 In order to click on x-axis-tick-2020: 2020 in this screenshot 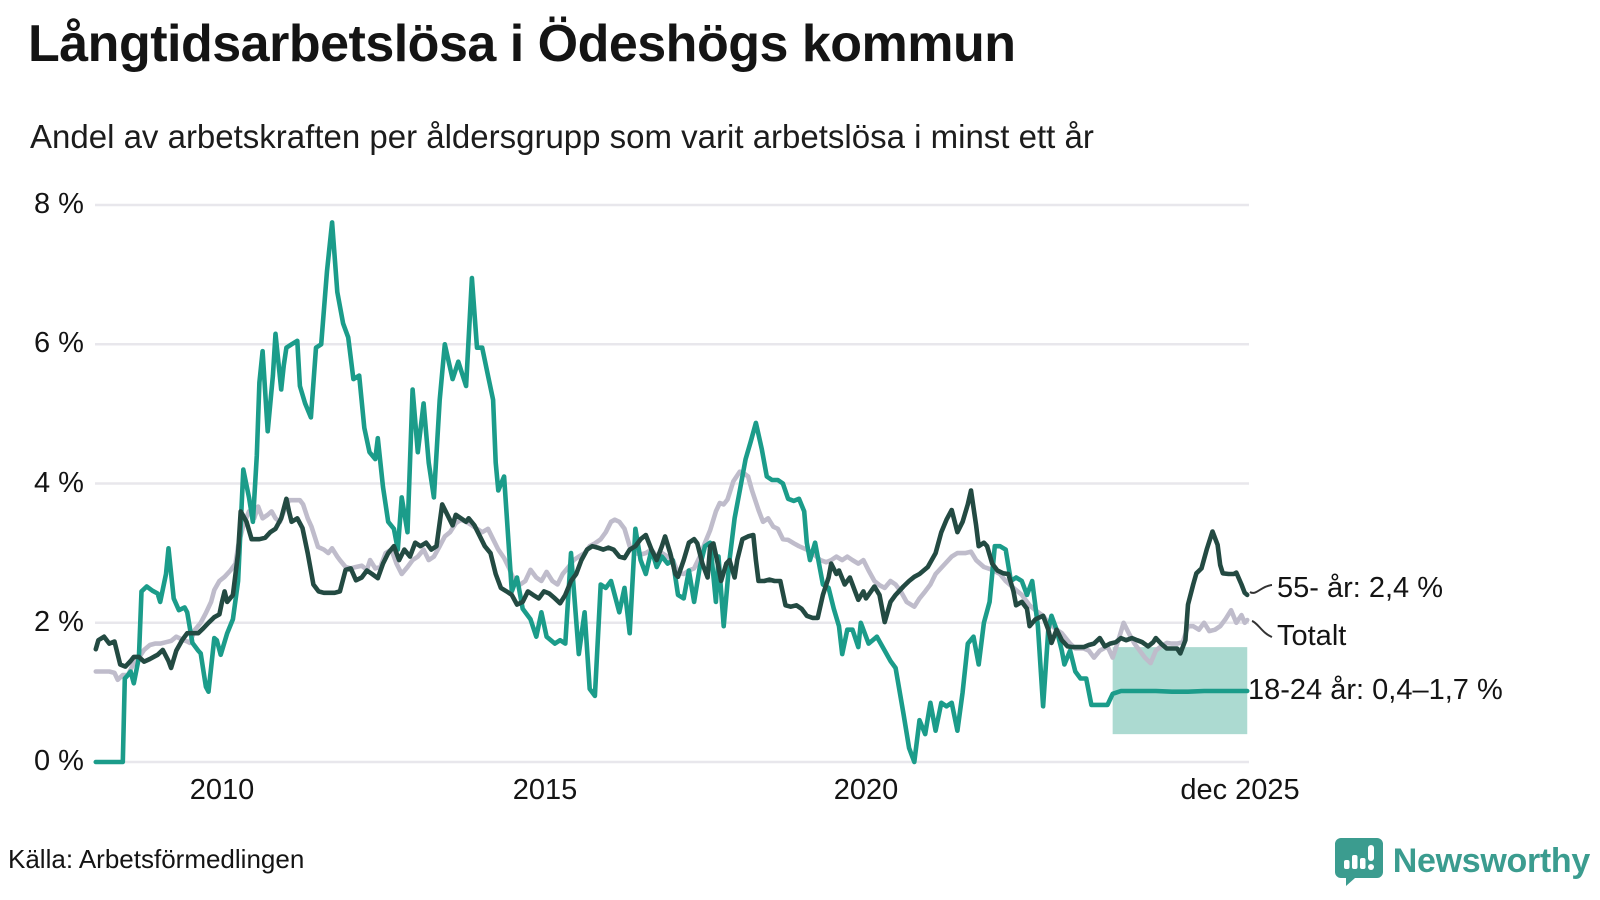, I will do `click(866, 790)`.